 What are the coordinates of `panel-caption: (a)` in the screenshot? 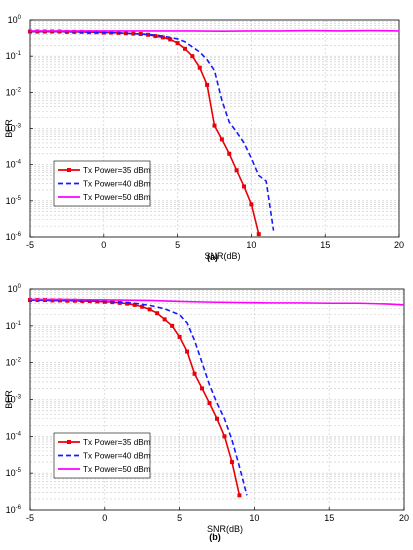 It's located at (212, 257).